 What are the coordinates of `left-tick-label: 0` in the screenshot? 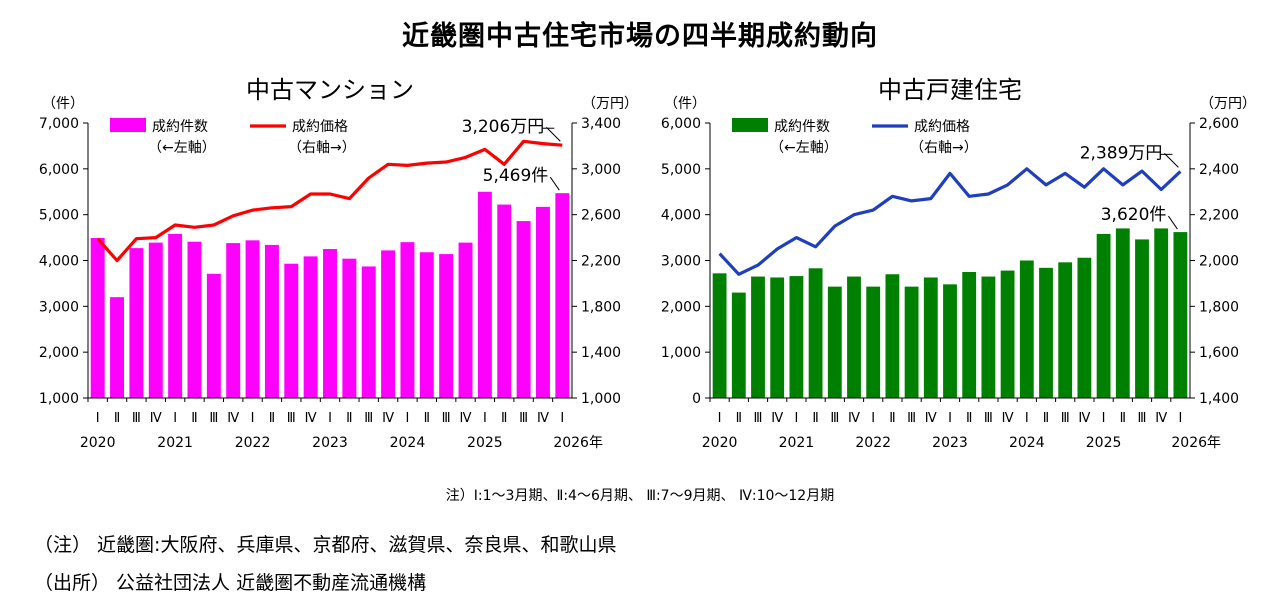 It's located at (696, 399).